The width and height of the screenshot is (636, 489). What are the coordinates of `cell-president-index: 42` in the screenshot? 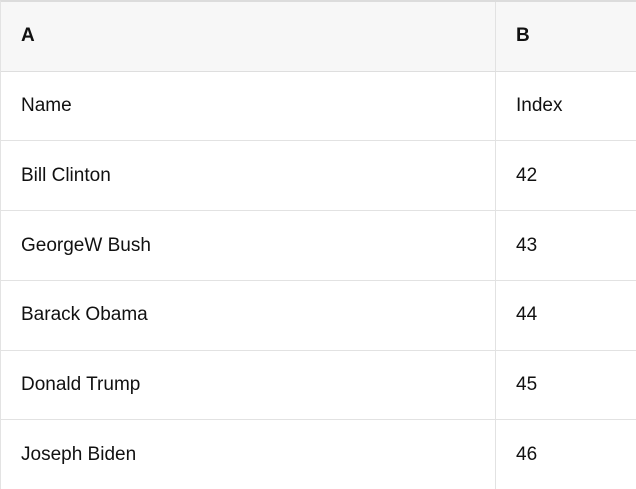 It's located at (527, 175).